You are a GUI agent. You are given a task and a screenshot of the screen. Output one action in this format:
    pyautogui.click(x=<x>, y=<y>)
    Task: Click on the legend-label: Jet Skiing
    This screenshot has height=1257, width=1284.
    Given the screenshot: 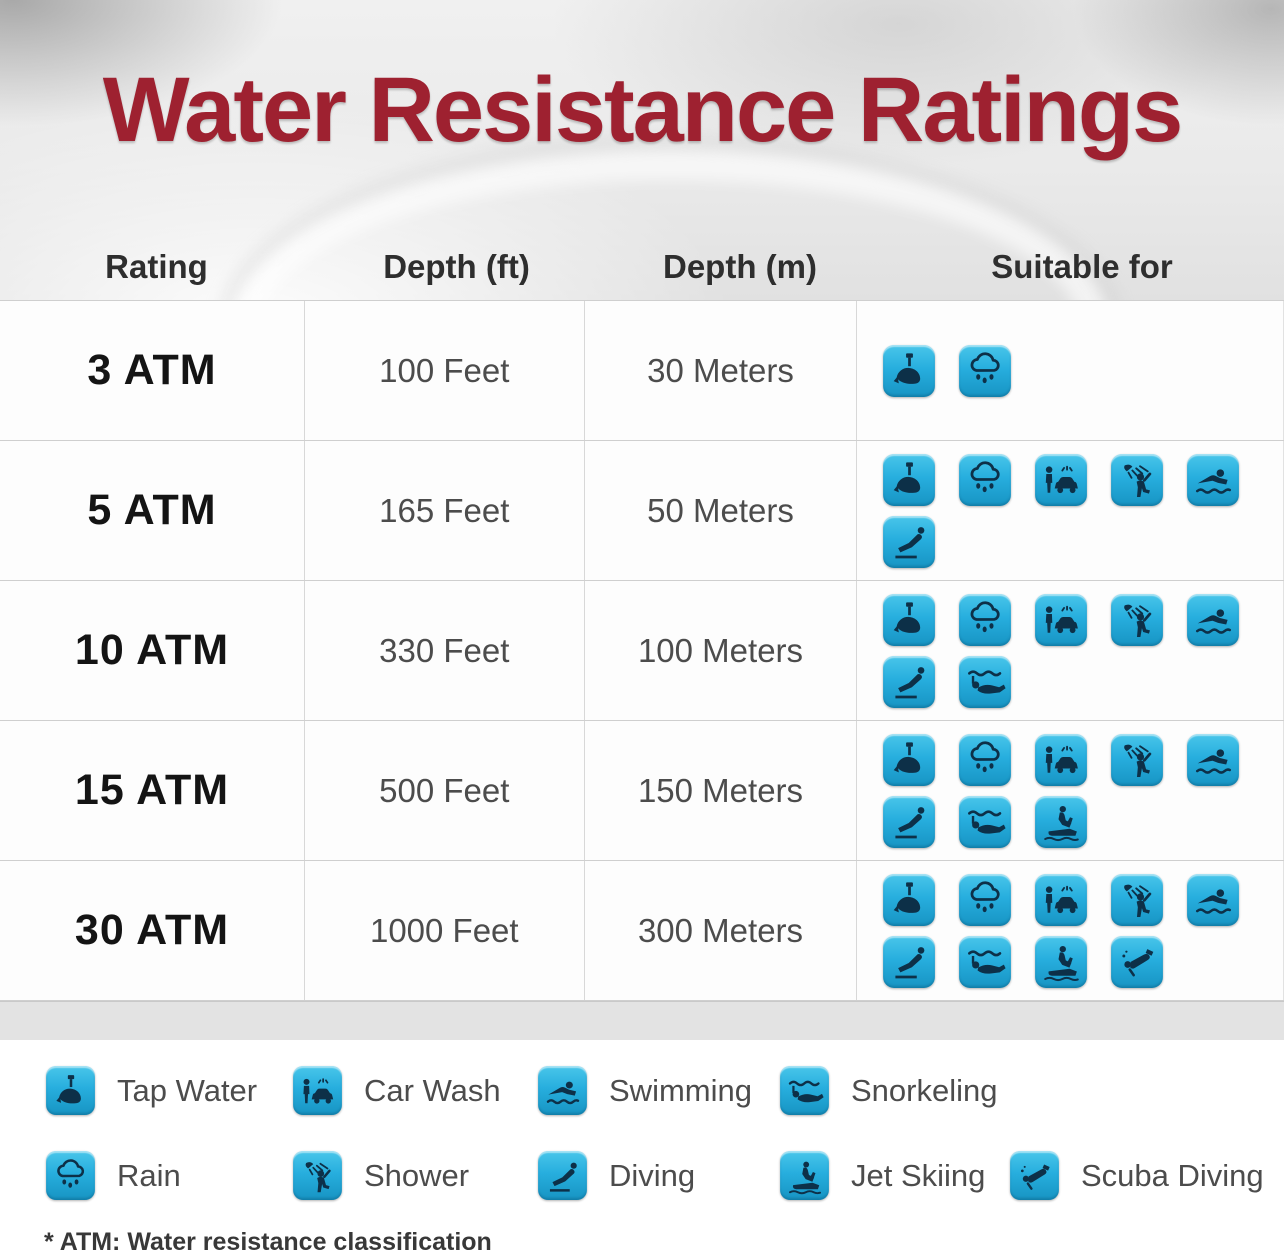 What is the action you would take?
    pyautogui.click(x=918, y=1175)
    